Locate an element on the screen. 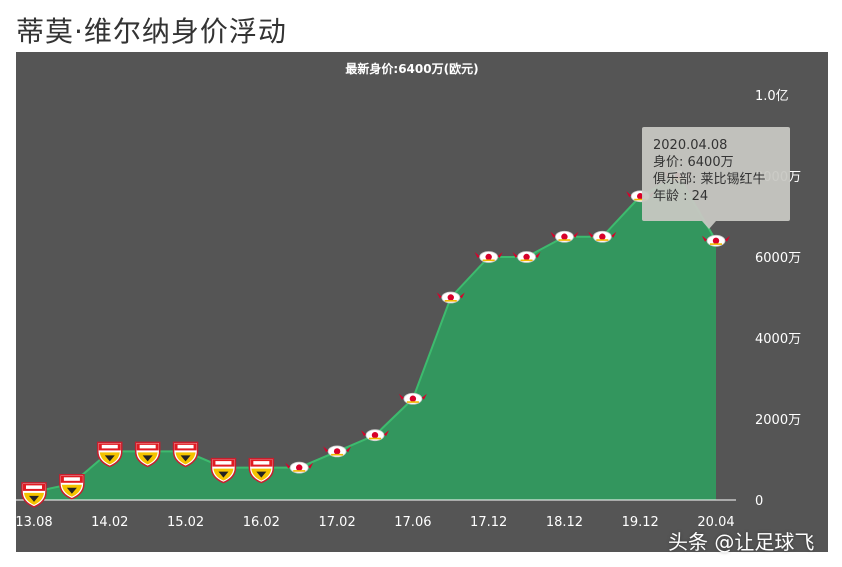  tooltip-value: 身价: 6400万 is located at coordinates (693, 162).